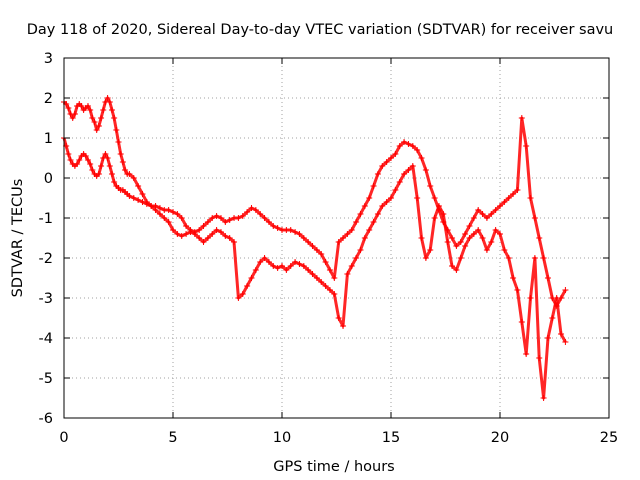 The width and height of the screenshot is (640, 480). Describe the element at coordinates (63, 438) in the screenshot. I see `x-tick-label: 0` at that location.